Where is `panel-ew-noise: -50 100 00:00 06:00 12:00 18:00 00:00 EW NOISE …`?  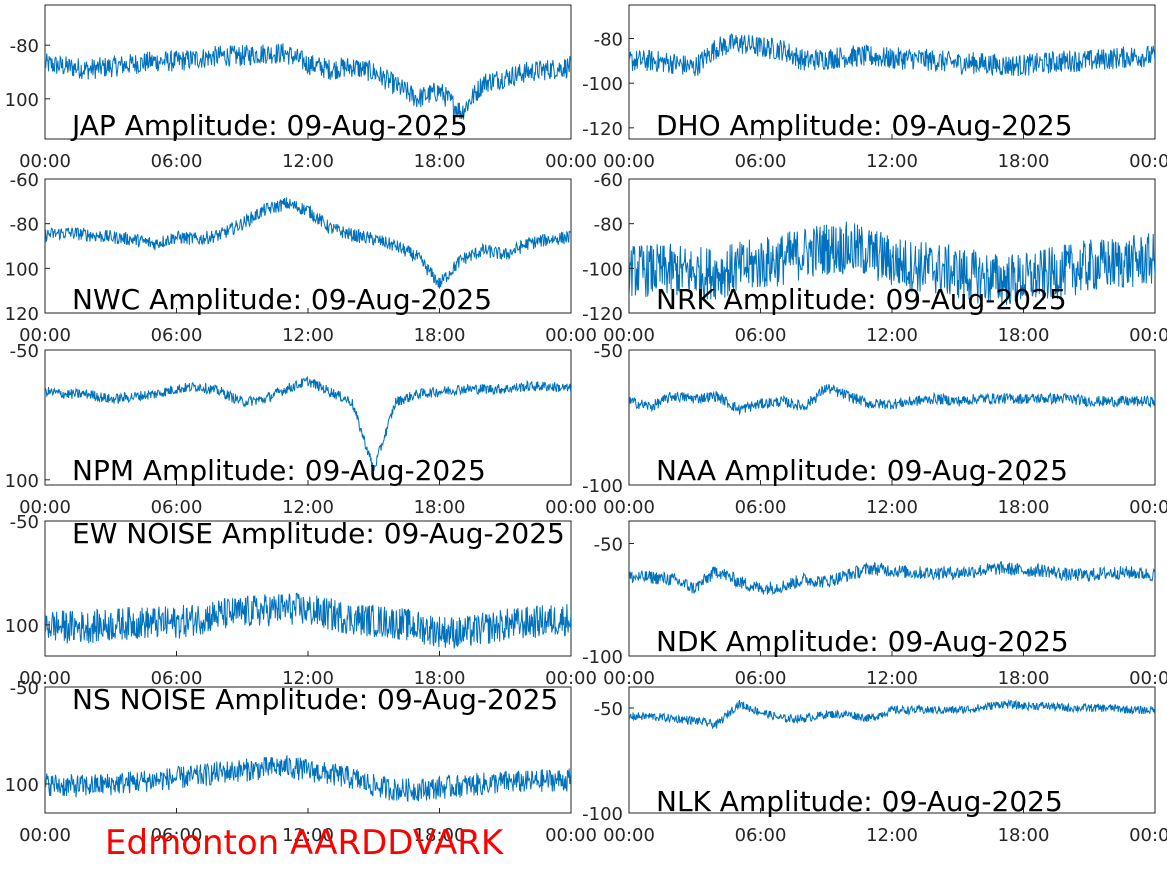
panel-ew-noise: -50 100 00:00 06:00 12:00 18:00 00:00 EW NOISE … is located at coordinates (301, 600).